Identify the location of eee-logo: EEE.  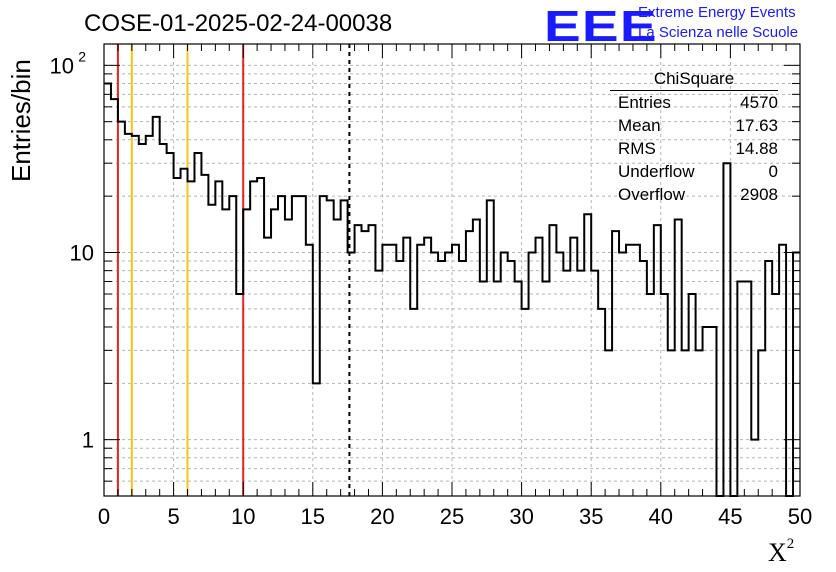
(601, 26).